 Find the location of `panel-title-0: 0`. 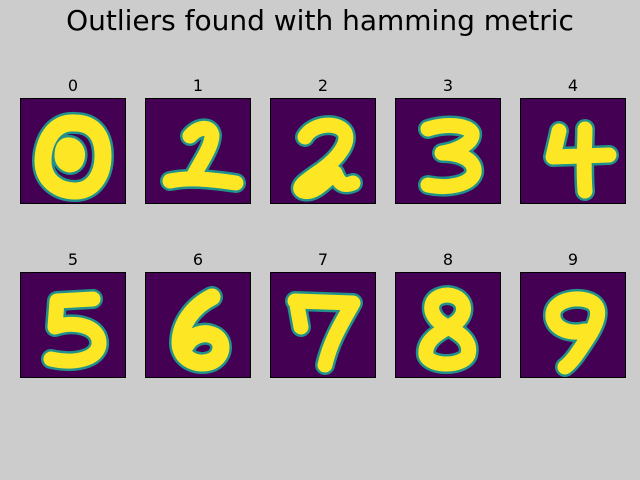

panel-title-0: 0 is located at coordinates (73, 85).